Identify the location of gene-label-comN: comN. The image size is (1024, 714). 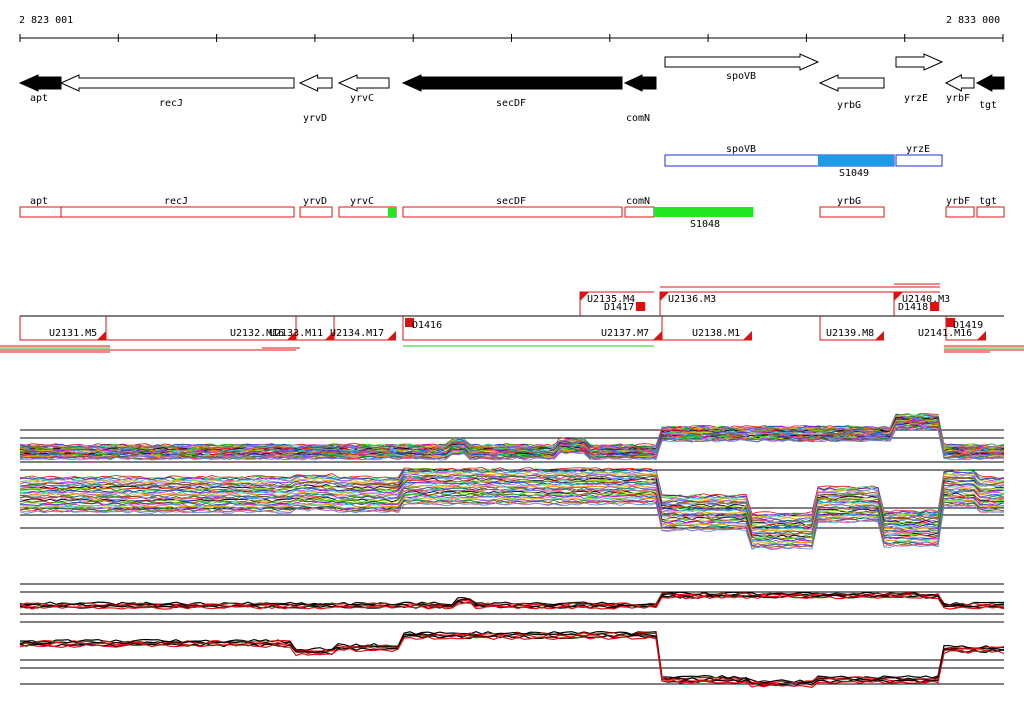
(638, 118).